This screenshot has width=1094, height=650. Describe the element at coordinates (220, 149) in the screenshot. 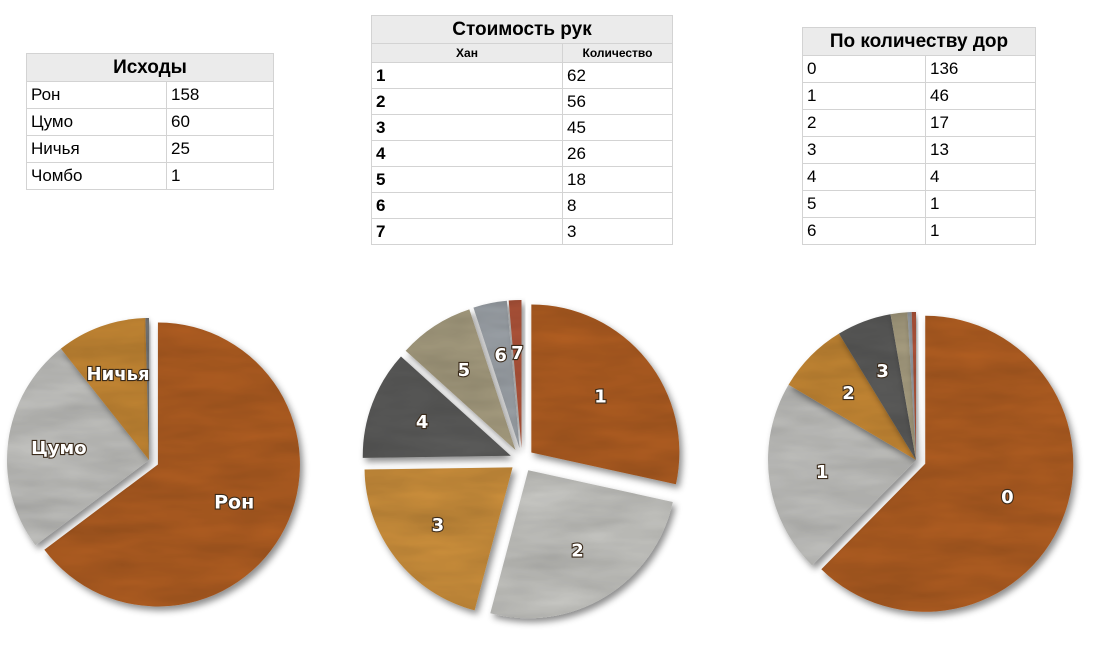

I see `row-value: 25` at that location.